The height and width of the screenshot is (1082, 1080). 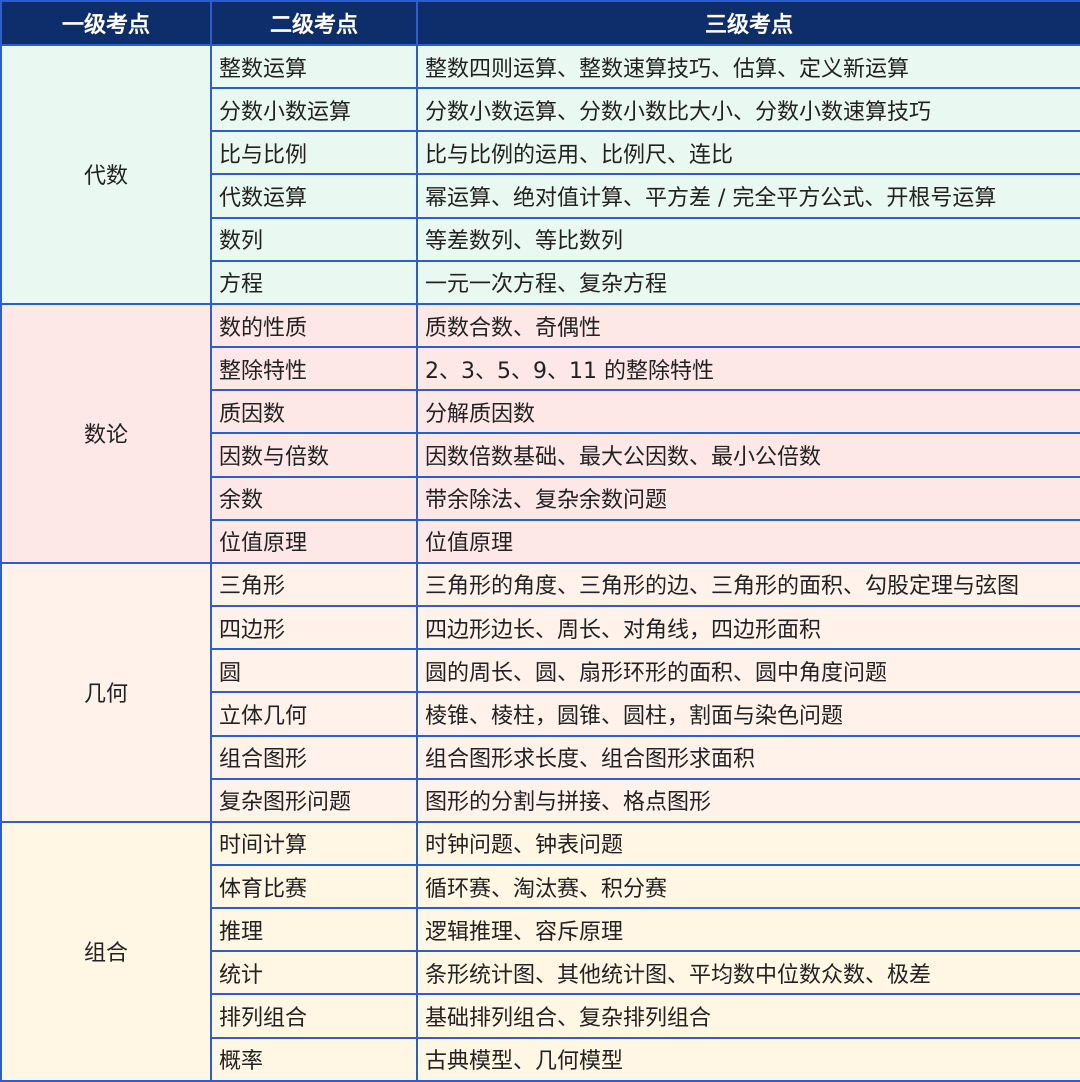 I want to click on level2-cell: 位值原理, so click(x=314, y=541).